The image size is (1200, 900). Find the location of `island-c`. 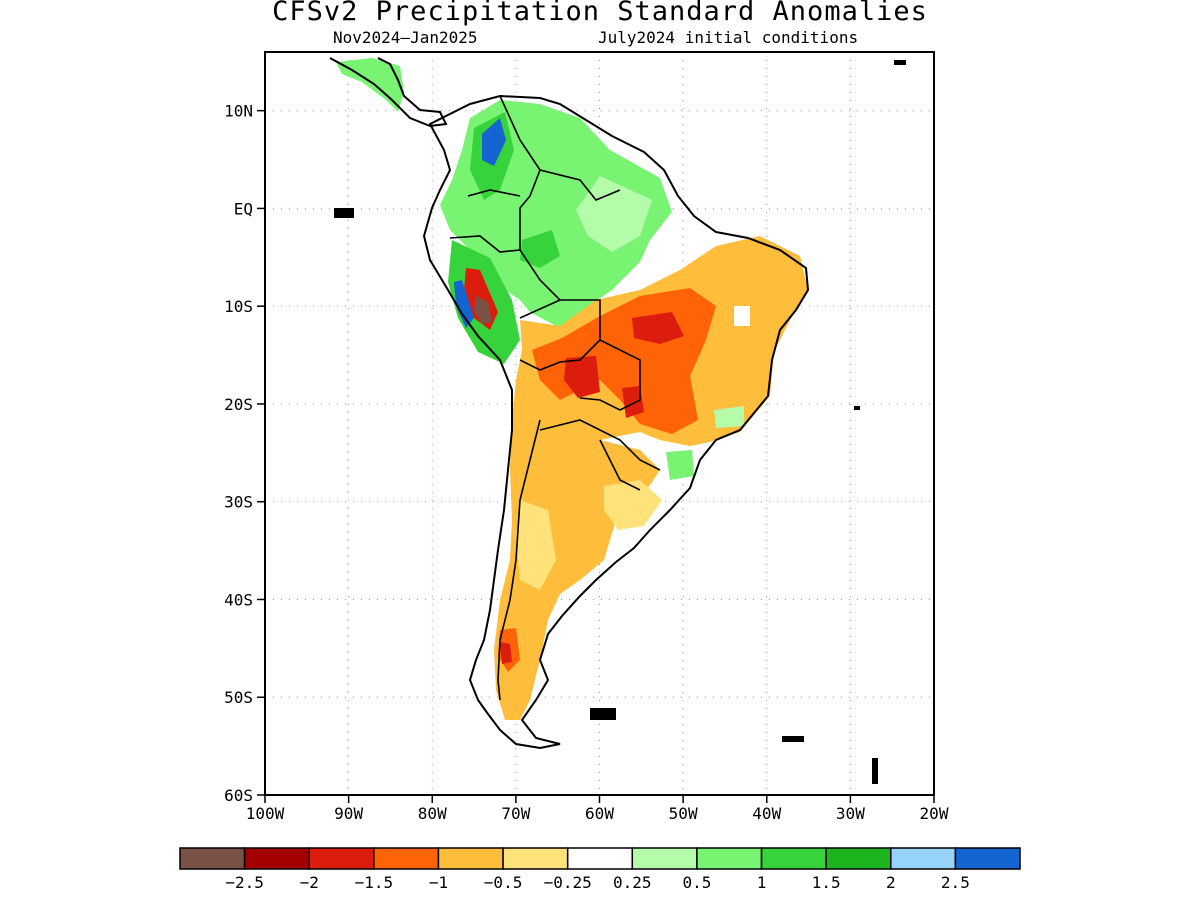

island-c is located at coordinates (875, 771).